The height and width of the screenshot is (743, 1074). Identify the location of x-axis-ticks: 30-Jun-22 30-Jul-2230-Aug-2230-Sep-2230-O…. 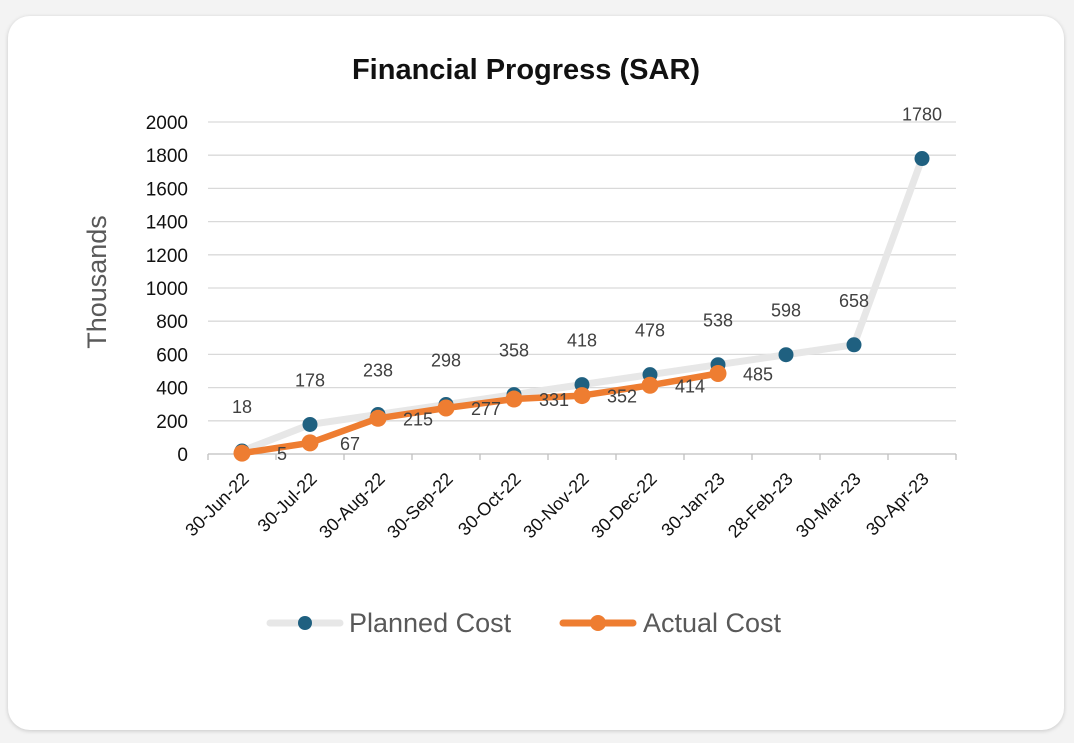
(556, 506).